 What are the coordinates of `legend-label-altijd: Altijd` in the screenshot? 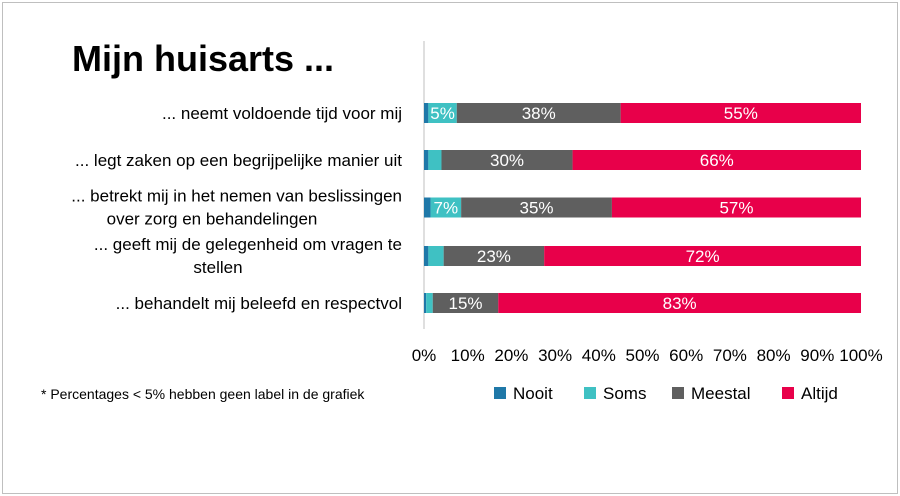 It's located at (819, 393).